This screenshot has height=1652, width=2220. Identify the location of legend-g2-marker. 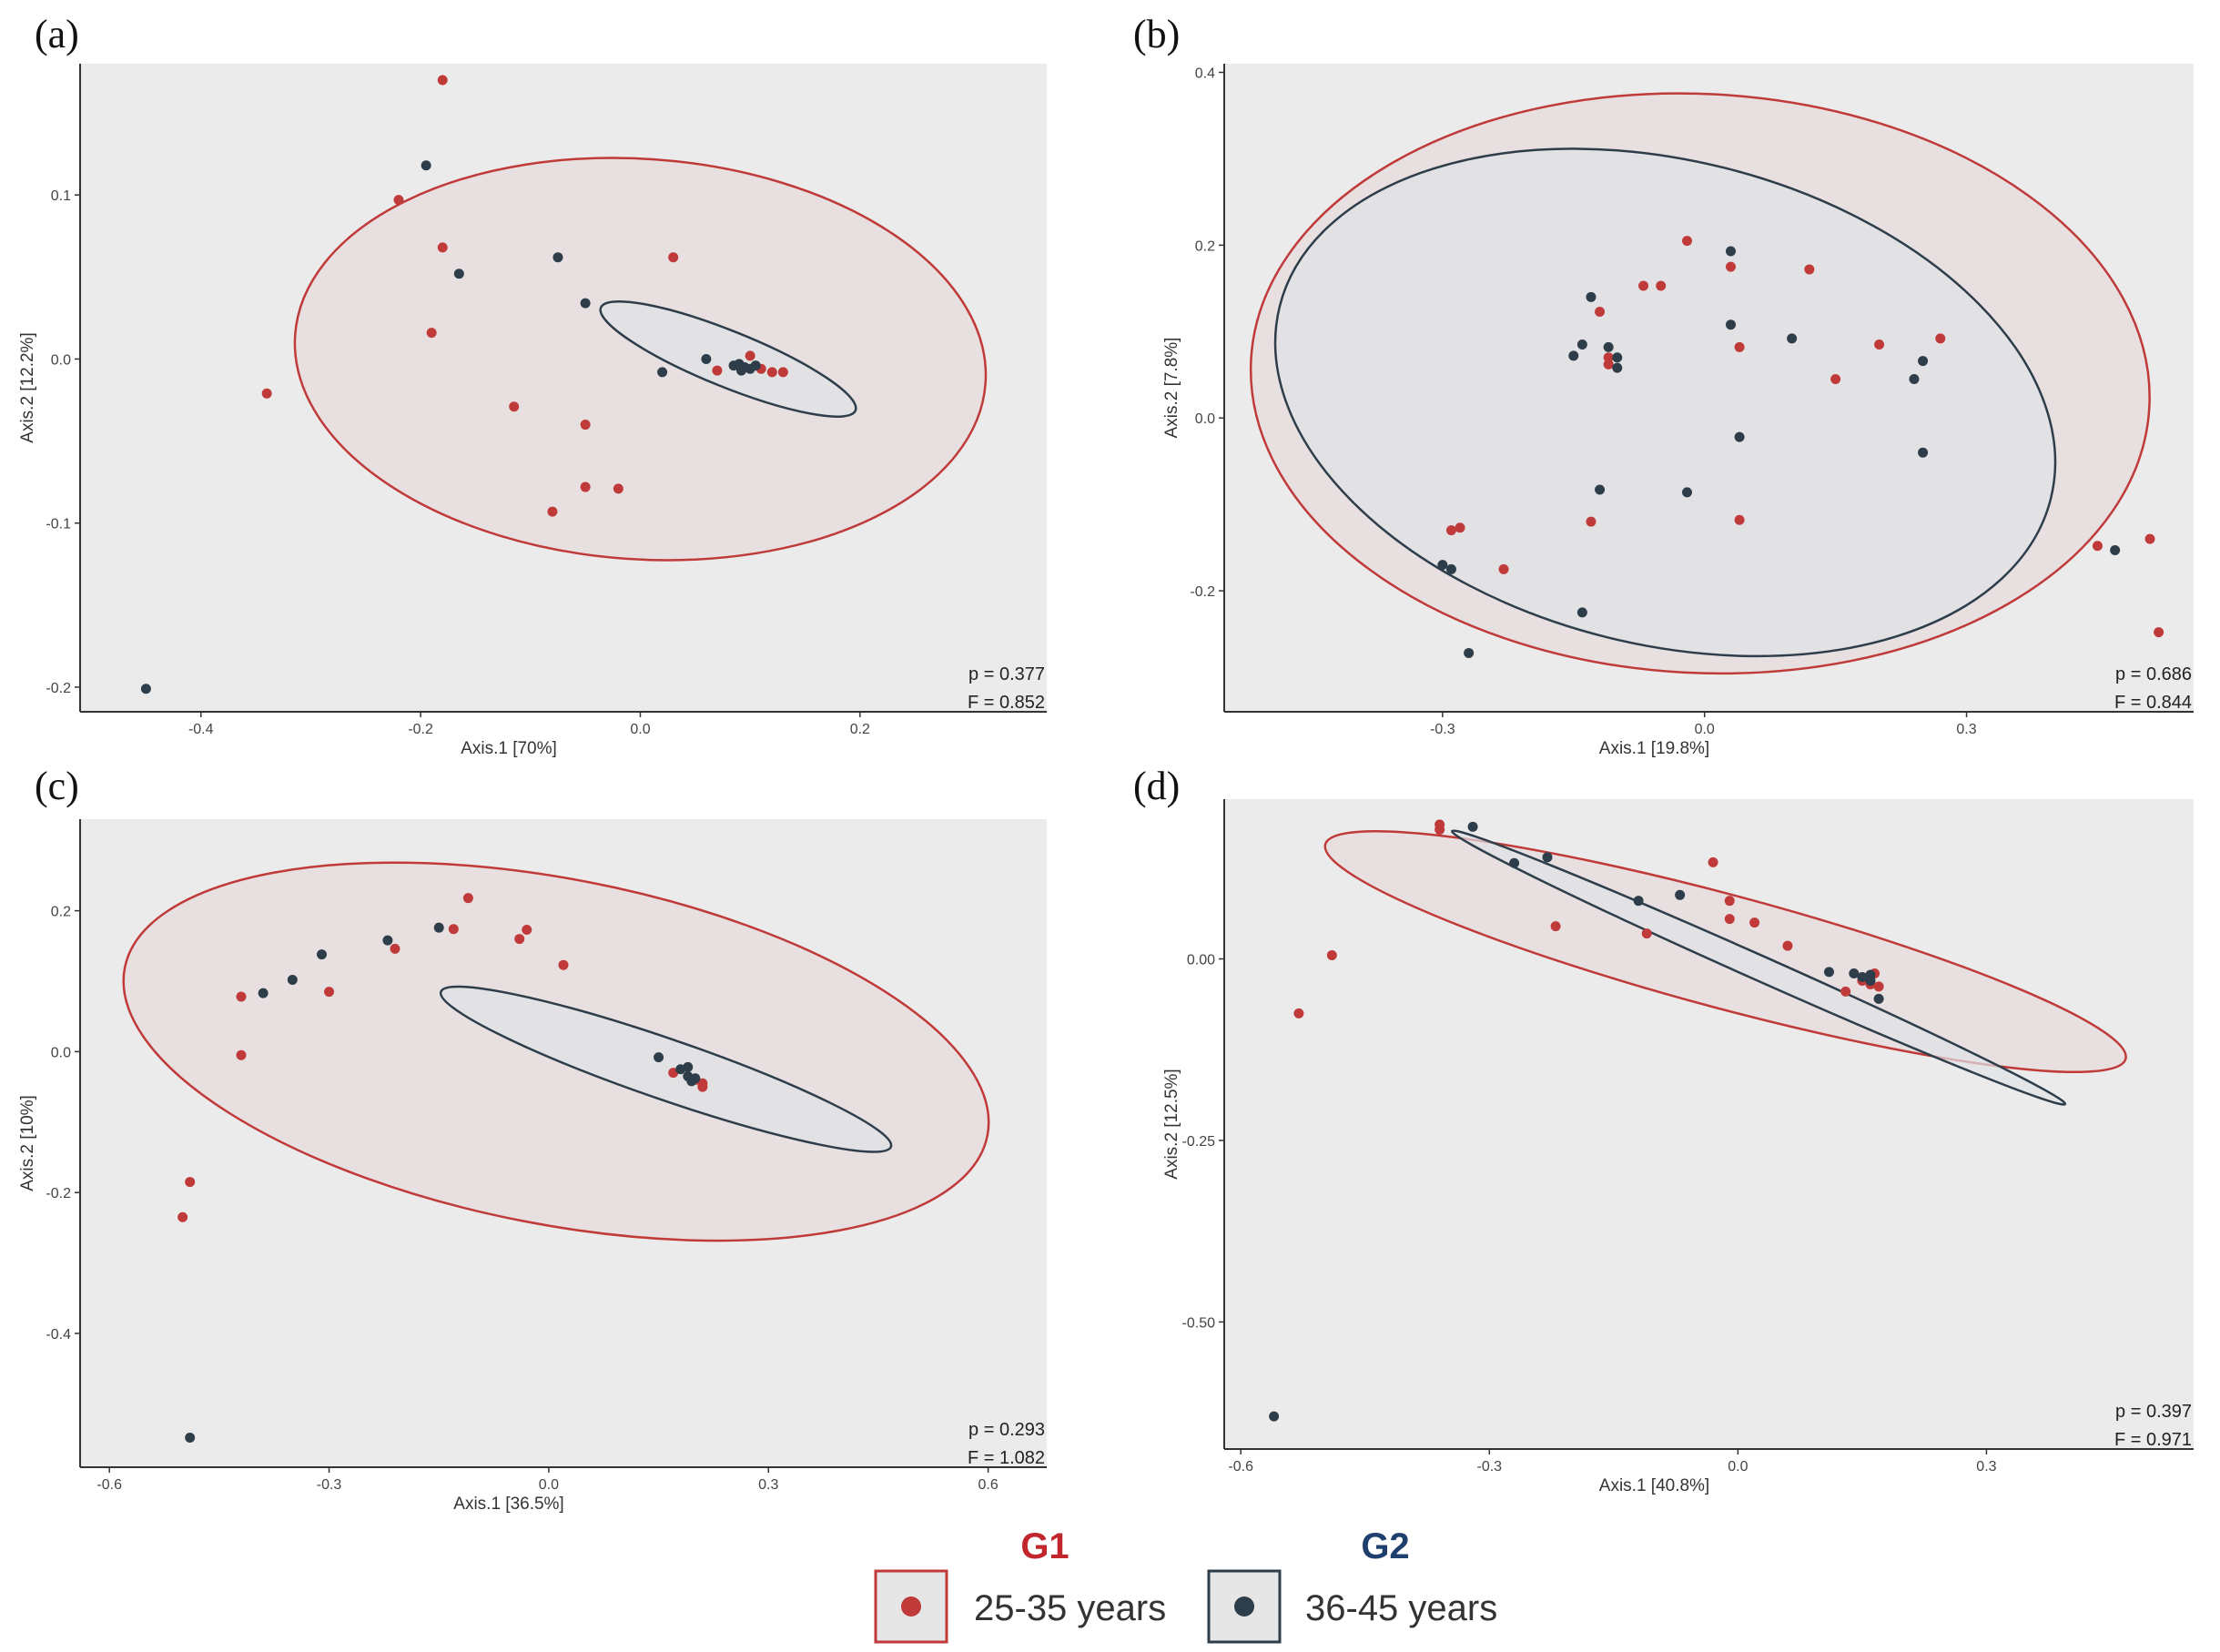
(1244, 1607).